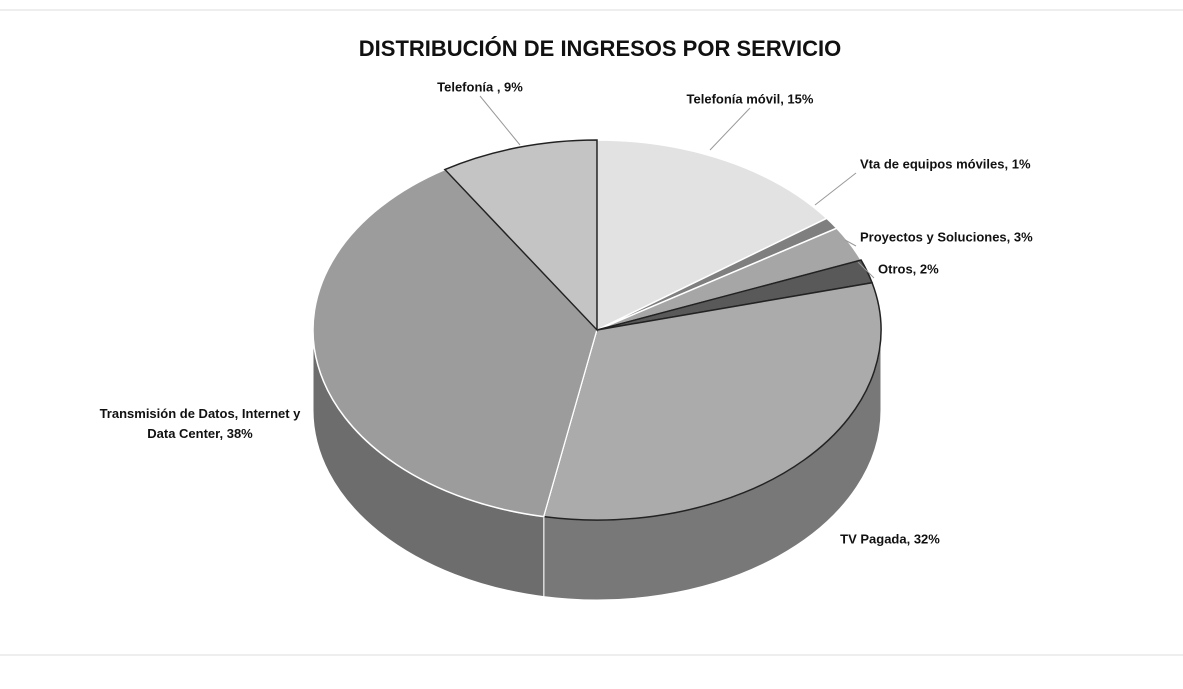 This screenshot has height=689, width=1183. What do you see at coordinates (750, 98) in the screenshot?
I see `data-label: Telefonía móvil, 15%` at bounding box center [750, 98].